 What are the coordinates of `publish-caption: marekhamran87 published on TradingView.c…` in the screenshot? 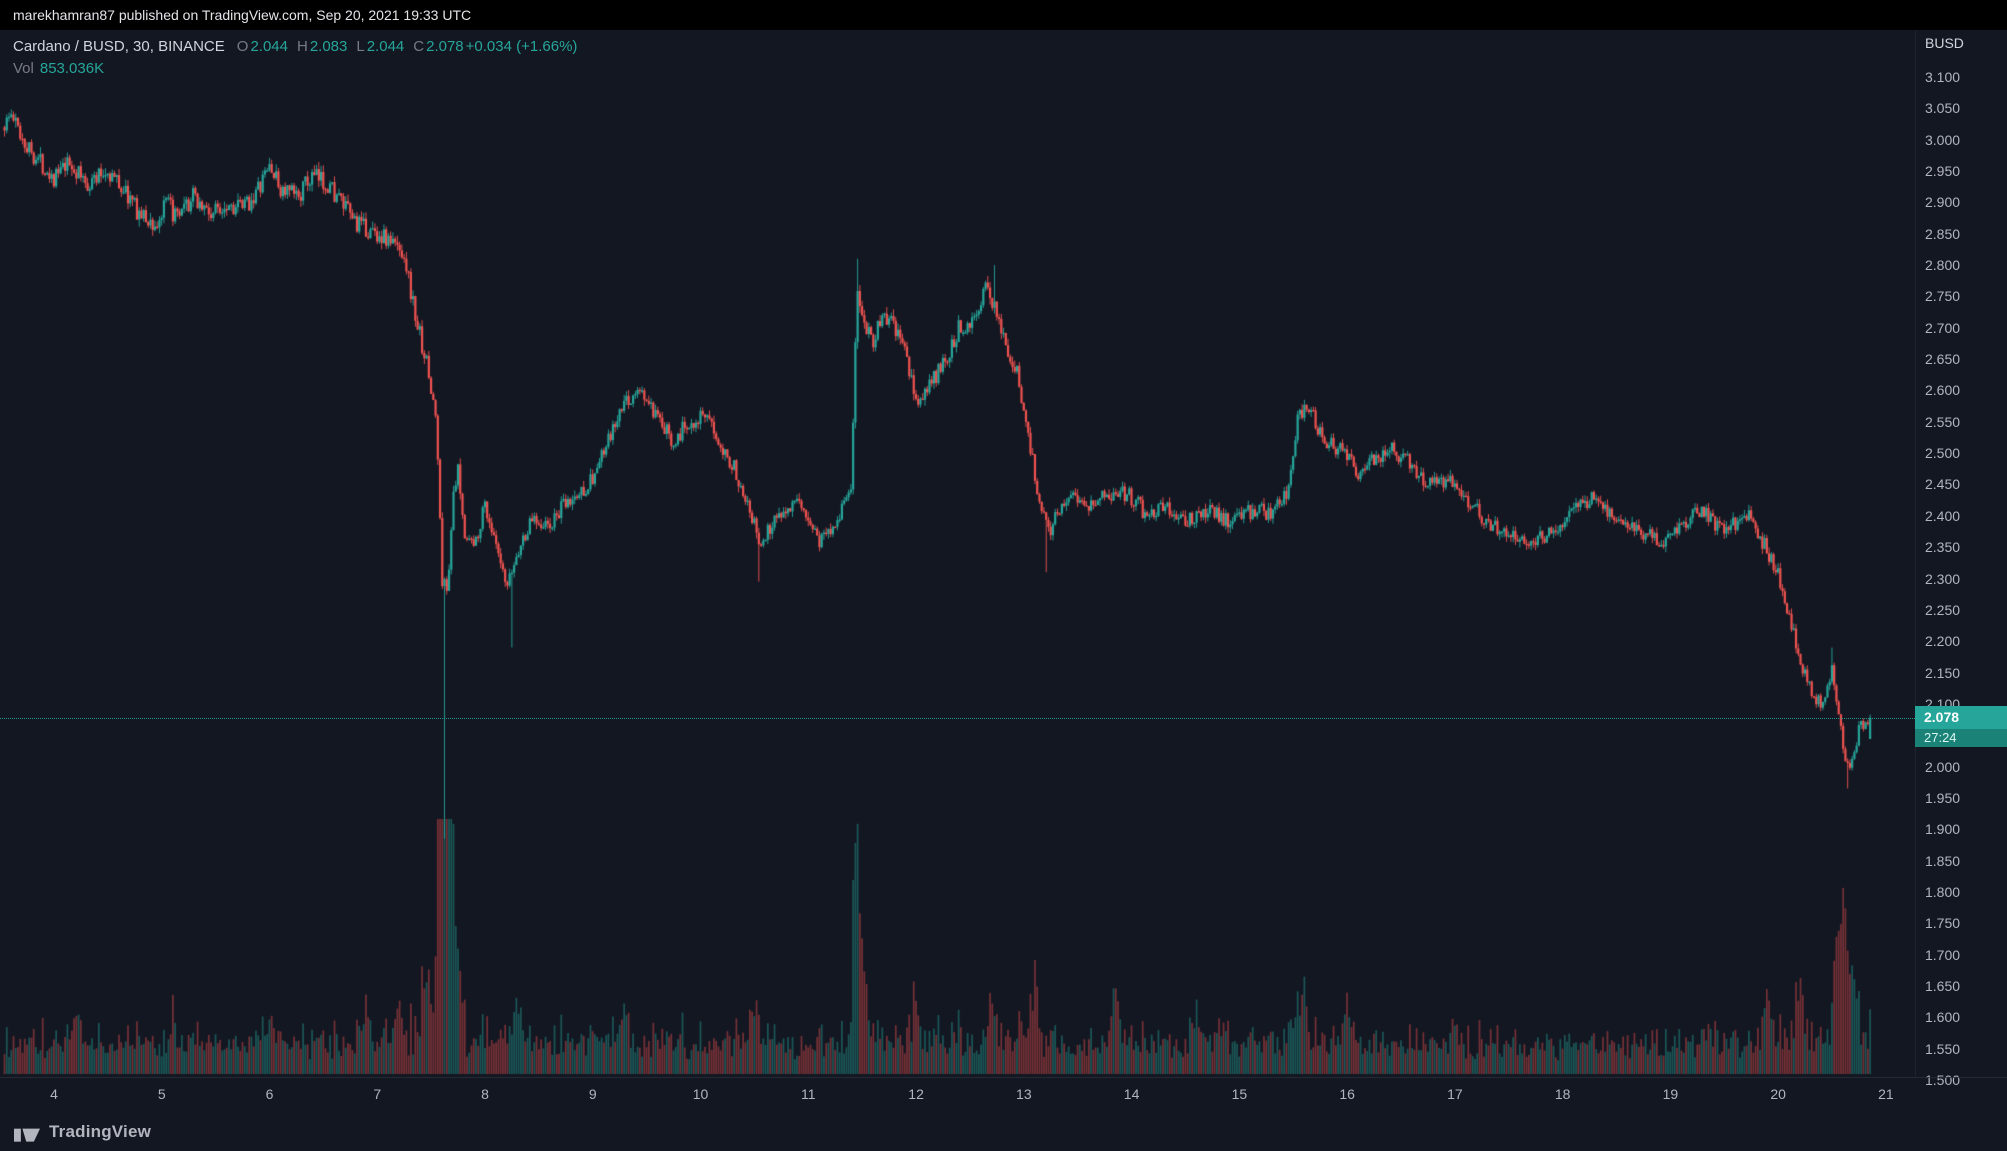 It's located at (242, 15).